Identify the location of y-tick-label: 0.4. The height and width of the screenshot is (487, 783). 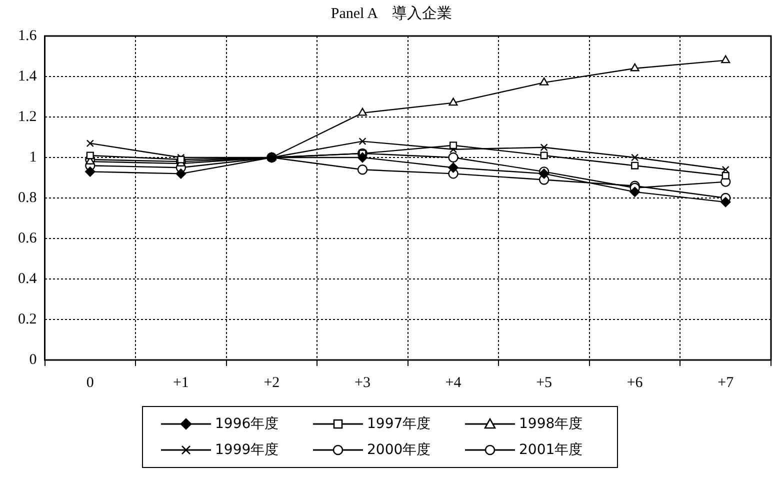
(28, 278).